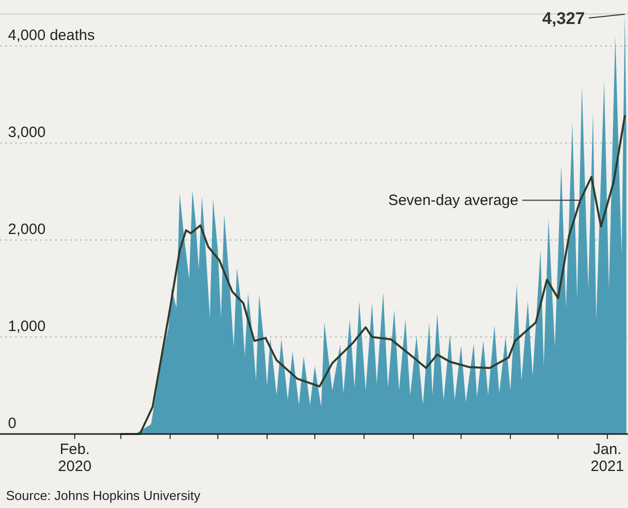 The width and height of the screenshot is (628, 508). Describe the element at coordinates (453, 201) in the screenshot. I see `legend-label: Seven-day average` at that location.